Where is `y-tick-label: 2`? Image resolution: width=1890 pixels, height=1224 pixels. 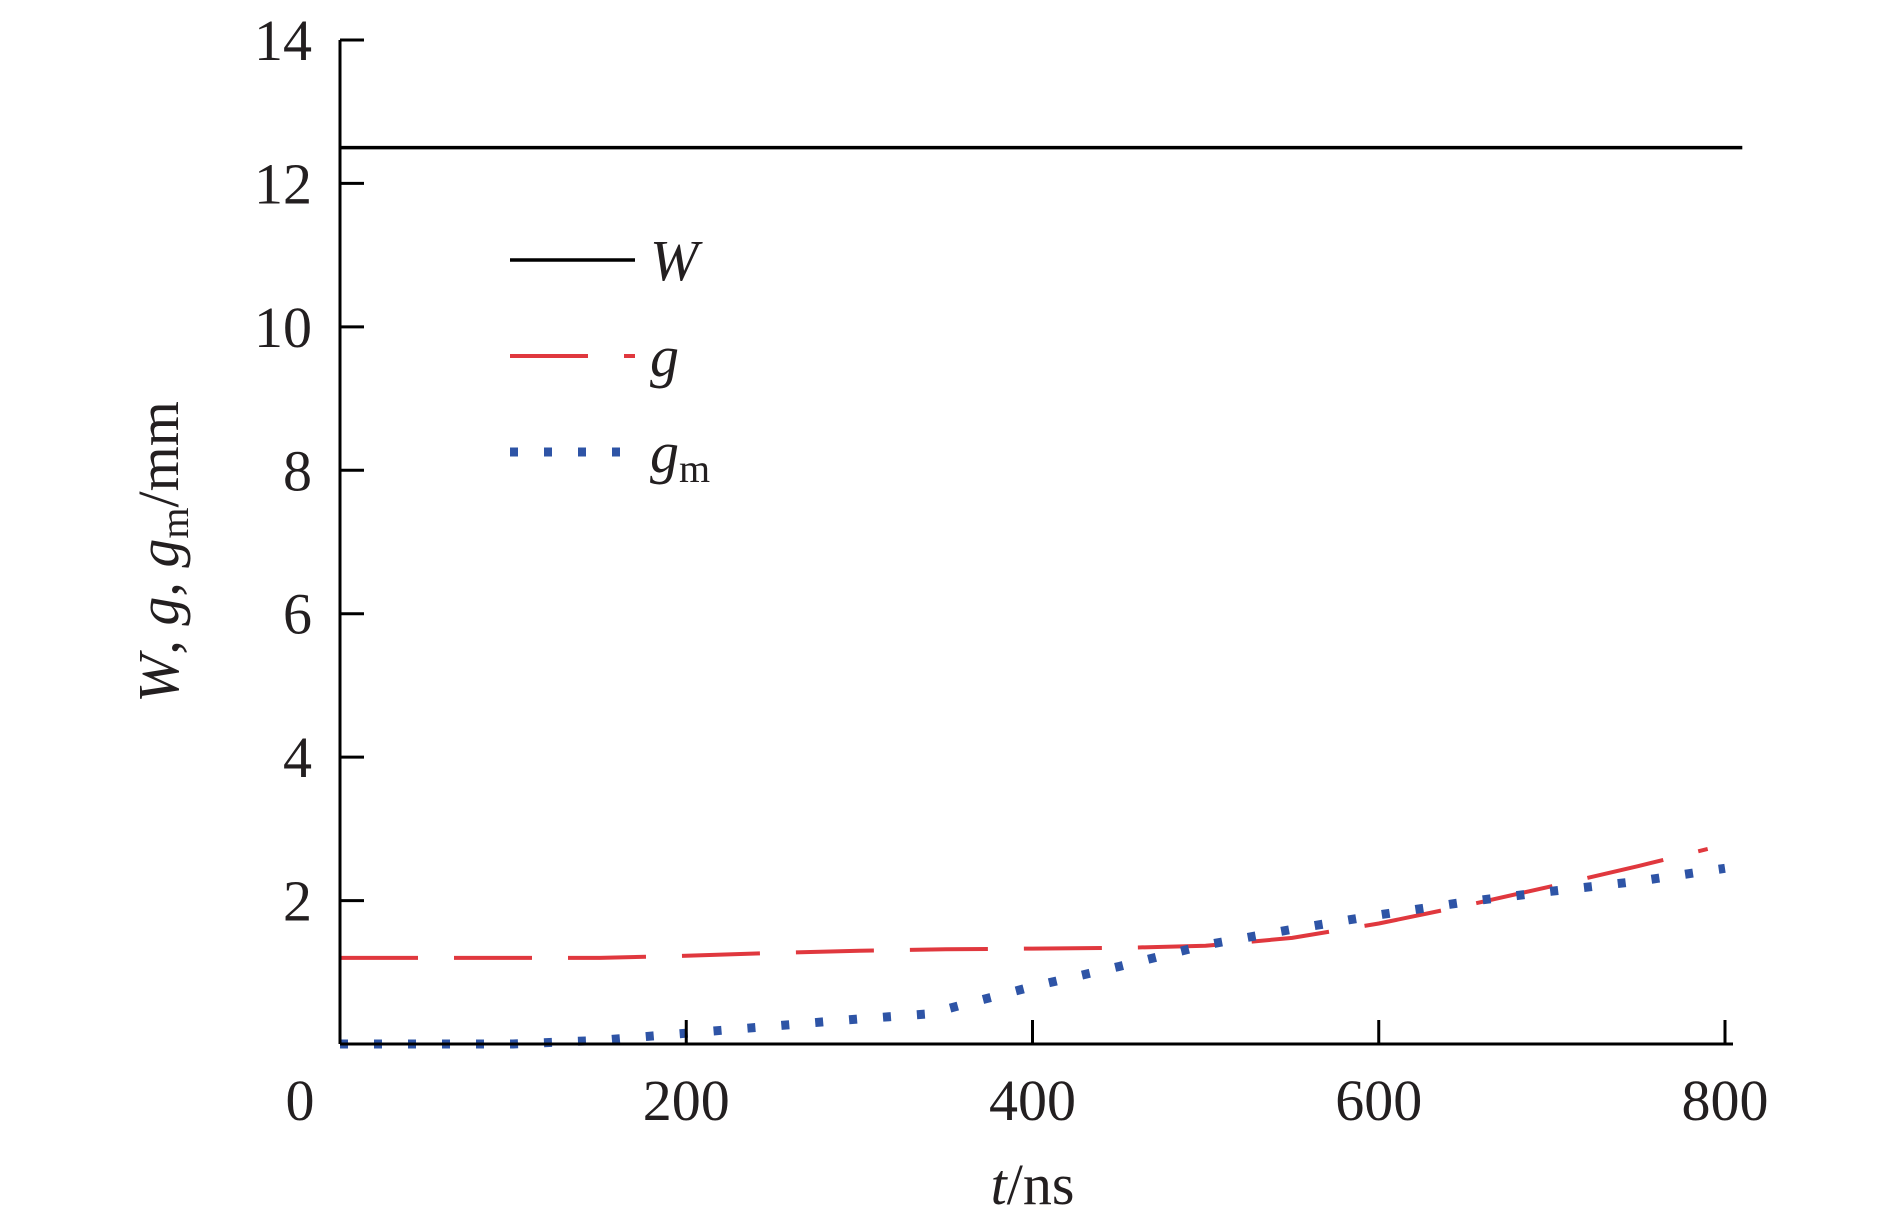 y-tick-label: 2 is located at coordinates (297, 901).